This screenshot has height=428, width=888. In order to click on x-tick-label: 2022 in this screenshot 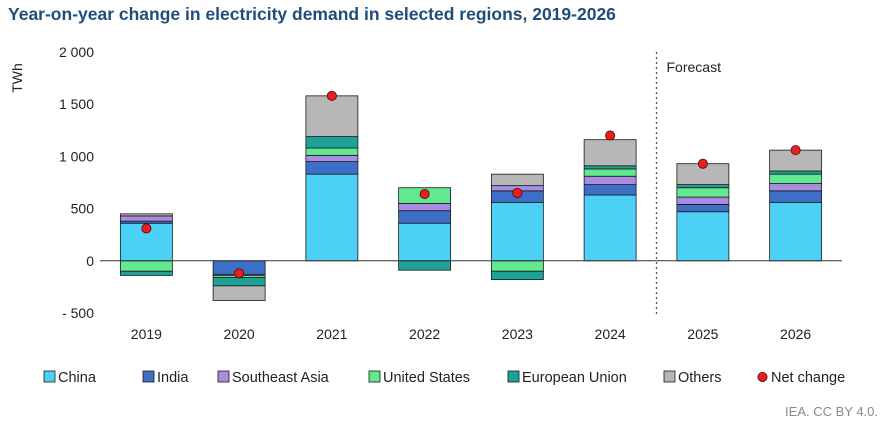, I will do `click(424, 334)`.